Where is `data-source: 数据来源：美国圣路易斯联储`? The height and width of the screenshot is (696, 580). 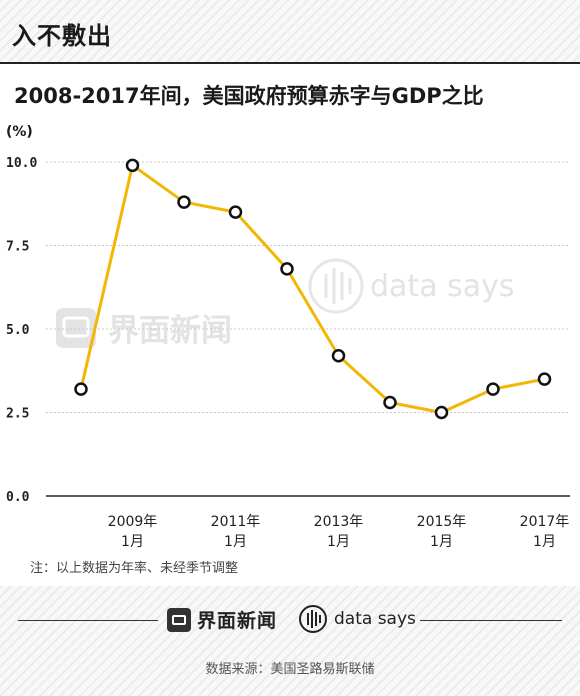 data-source: 数据来源：美国圣路易斯联储 is located at coordinates (290, 669).